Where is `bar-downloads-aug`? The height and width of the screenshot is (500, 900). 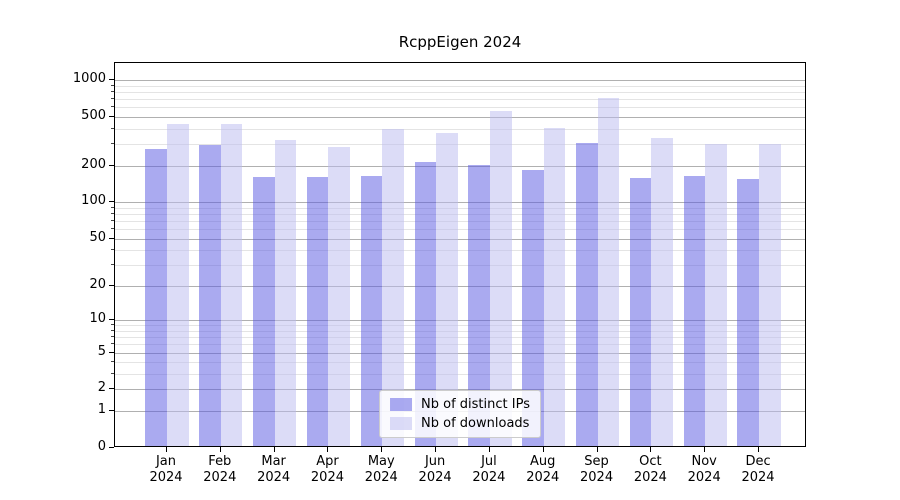
bar-downloads-aug is located at coordinates (554, 287).